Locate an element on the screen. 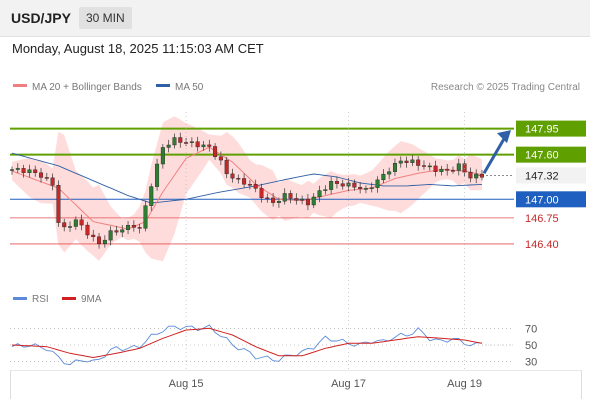 The image size is (590, 400). x-tick-label: Aug 19 is located at coordinates (464, 384).